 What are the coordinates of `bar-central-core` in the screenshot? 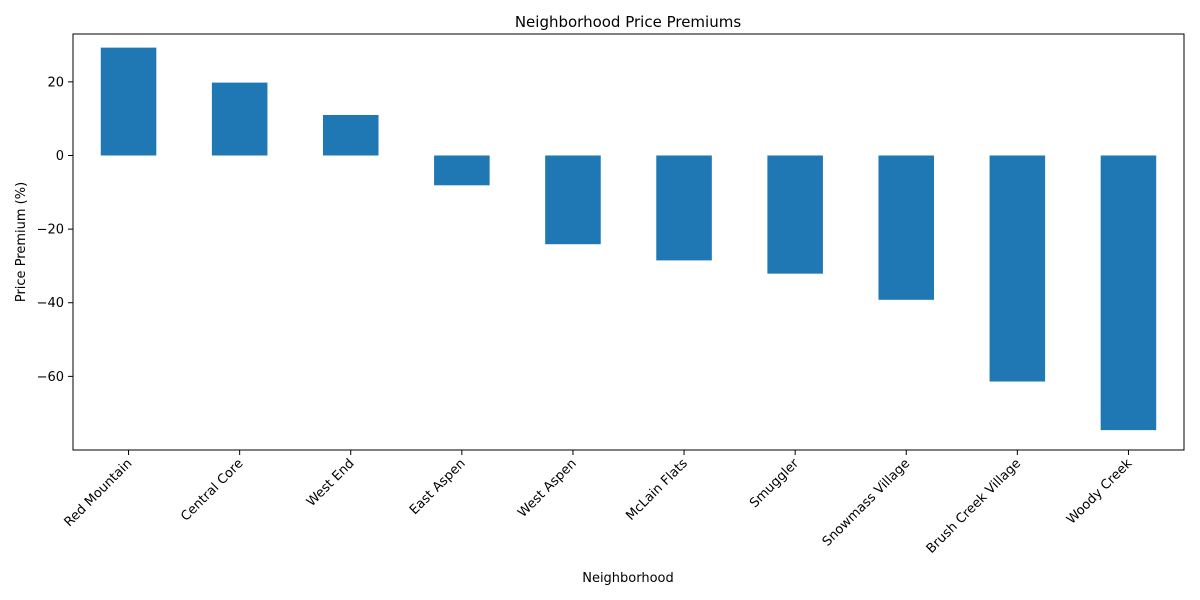 It's located at (239, 119).